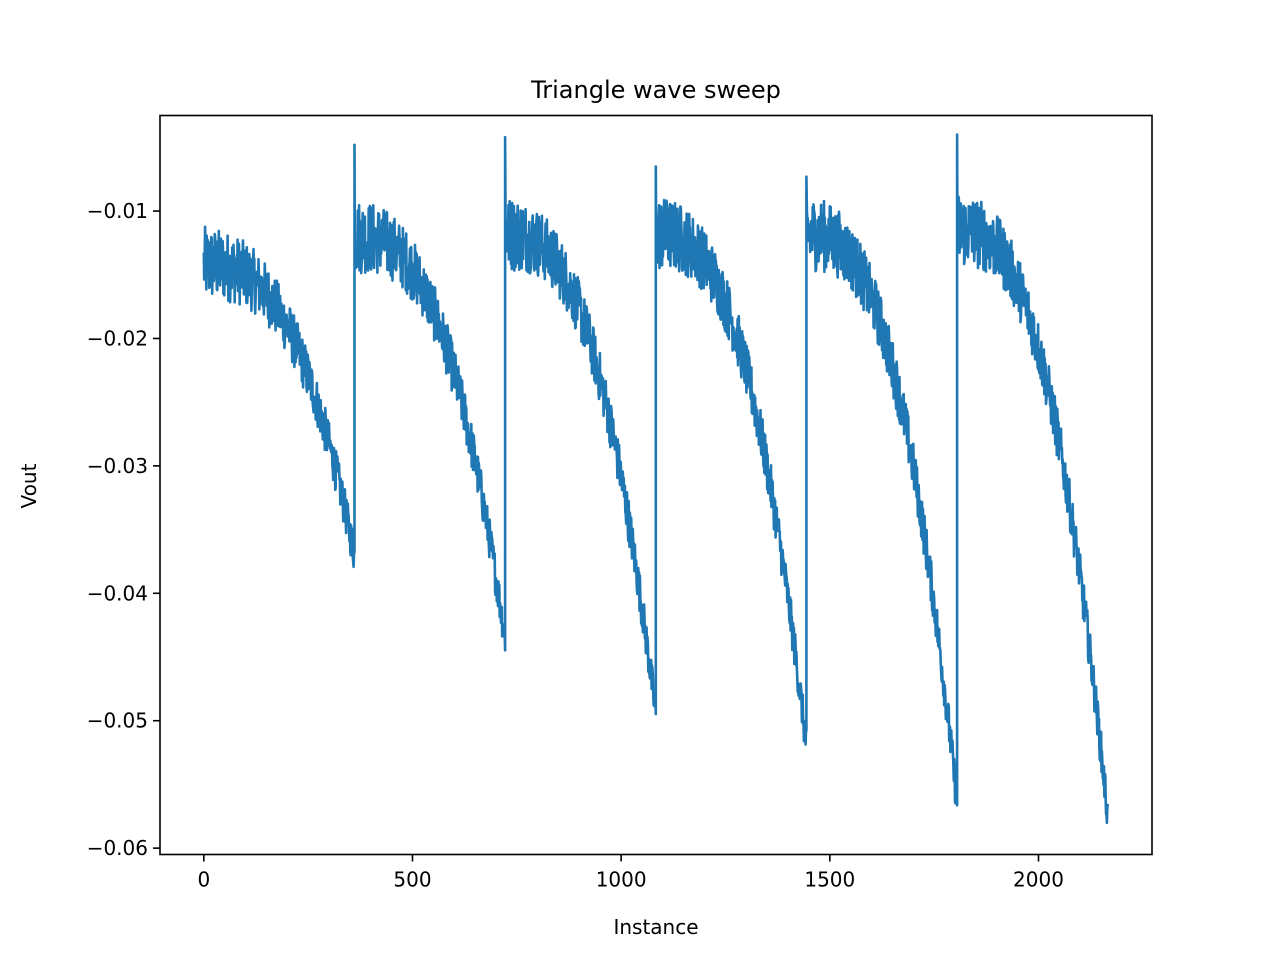 This screenshot has width=1280, height=960. What do you see at coordinates (117, 848) in the screenshot?
I see `y-tick-label: −0.06` at bounding box center [117, 848].